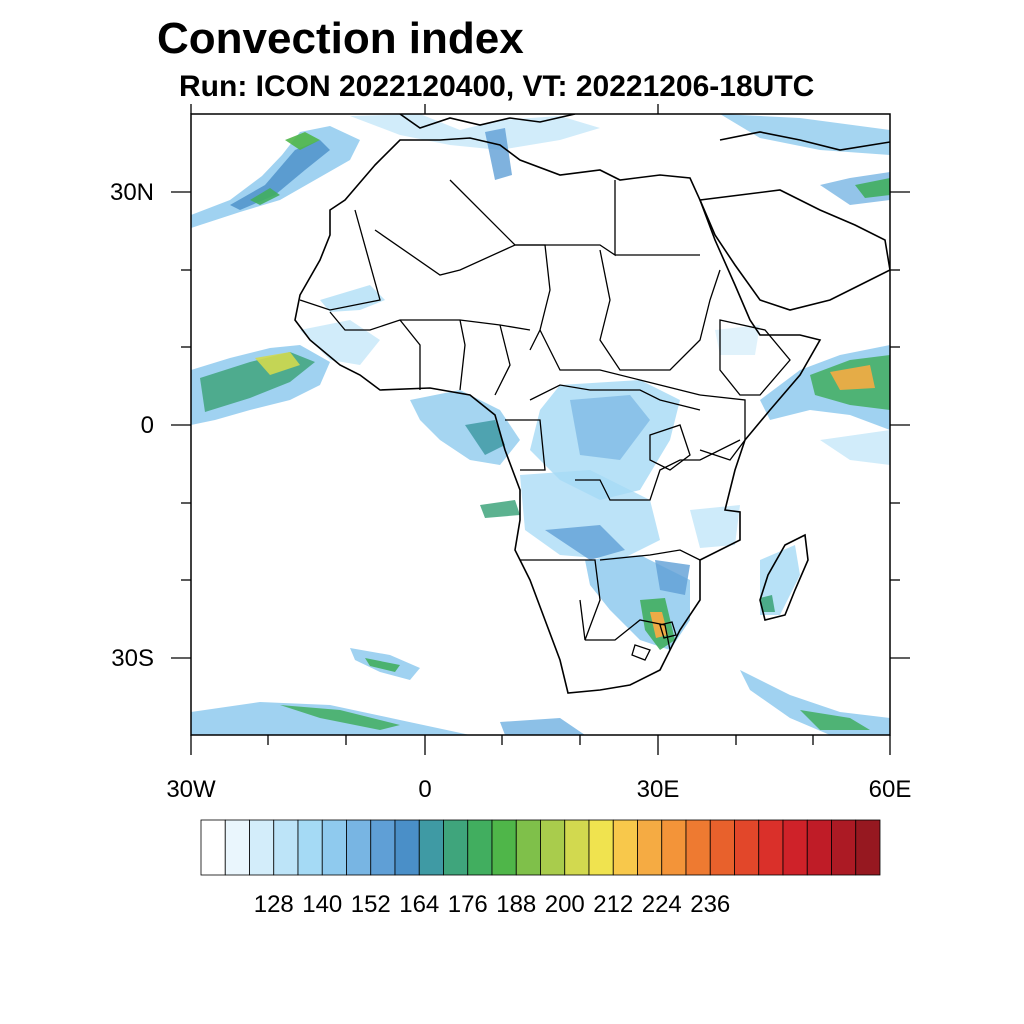  Describe the element at coordinates (274, 904) in the screenshot. I see `colorbar-label: 128` at that location.